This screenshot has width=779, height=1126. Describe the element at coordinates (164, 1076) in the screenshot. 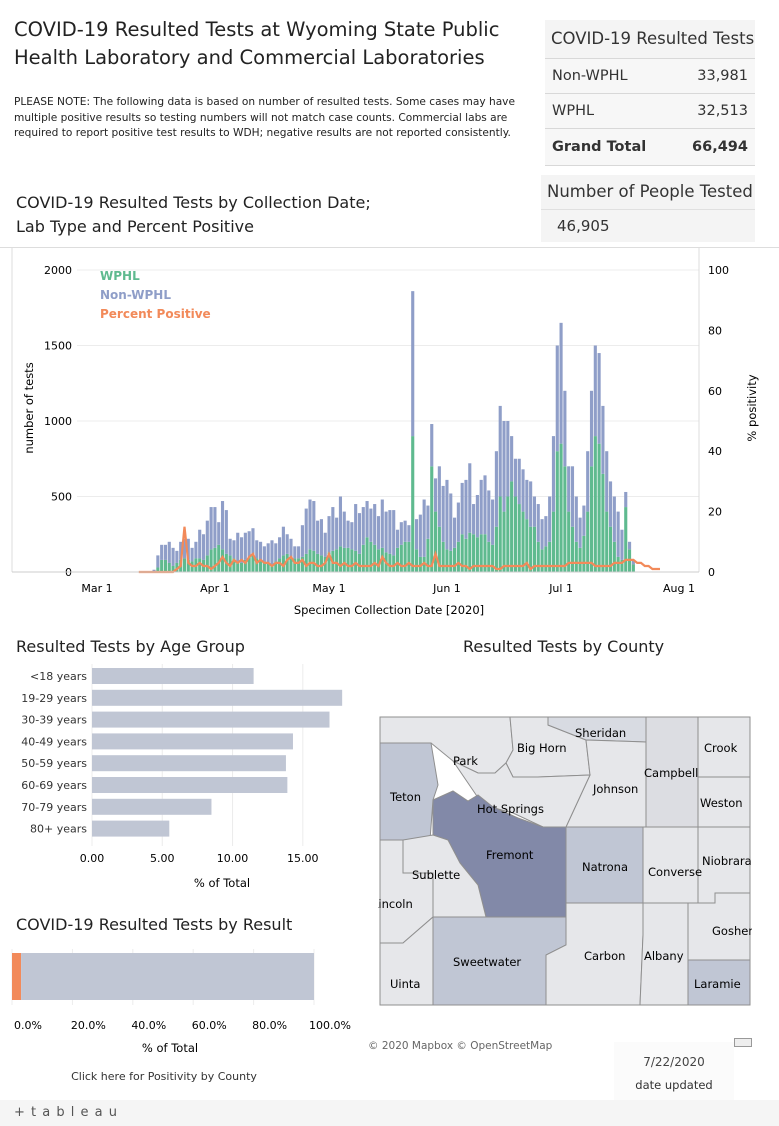

I see `positivity-by-county-link: Click here for Positivity by County` at that location.